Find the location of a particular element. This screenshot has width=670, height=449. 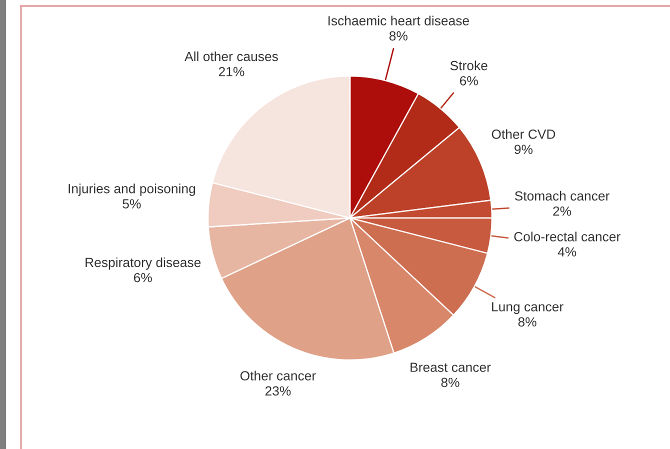

slice-label: Other cancer is located at coordinates (278, 375).